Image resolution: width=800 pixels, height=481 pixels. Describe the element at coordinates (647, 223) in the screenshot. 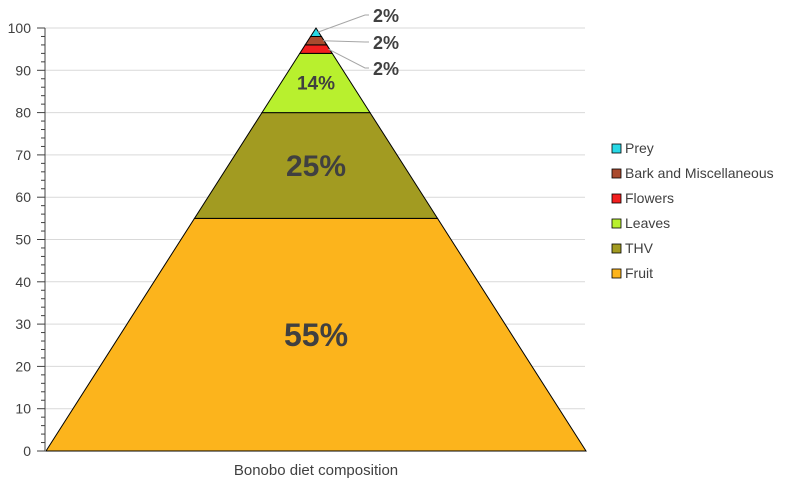

I see `legend-label-leaves: Leaves` at that location.